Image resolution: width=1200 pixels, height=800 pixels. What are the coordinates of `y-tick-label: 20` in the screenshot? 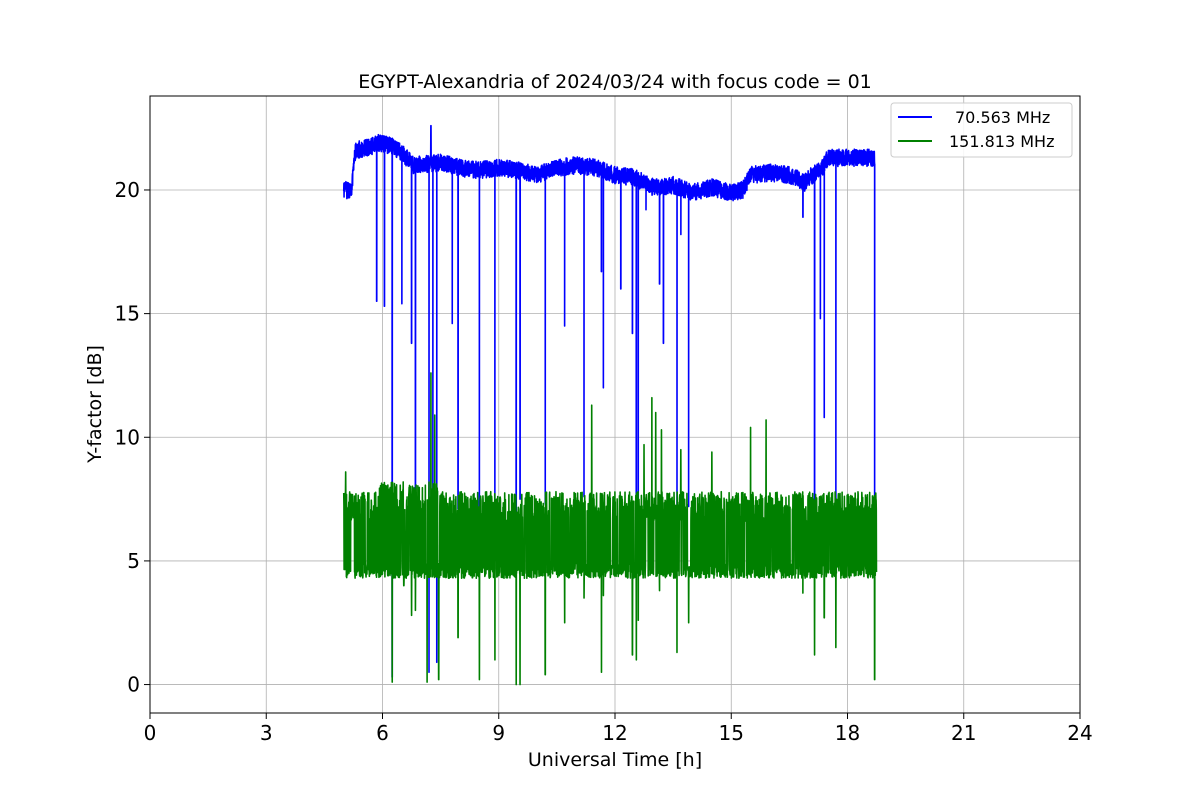 It's located at (127, 190).